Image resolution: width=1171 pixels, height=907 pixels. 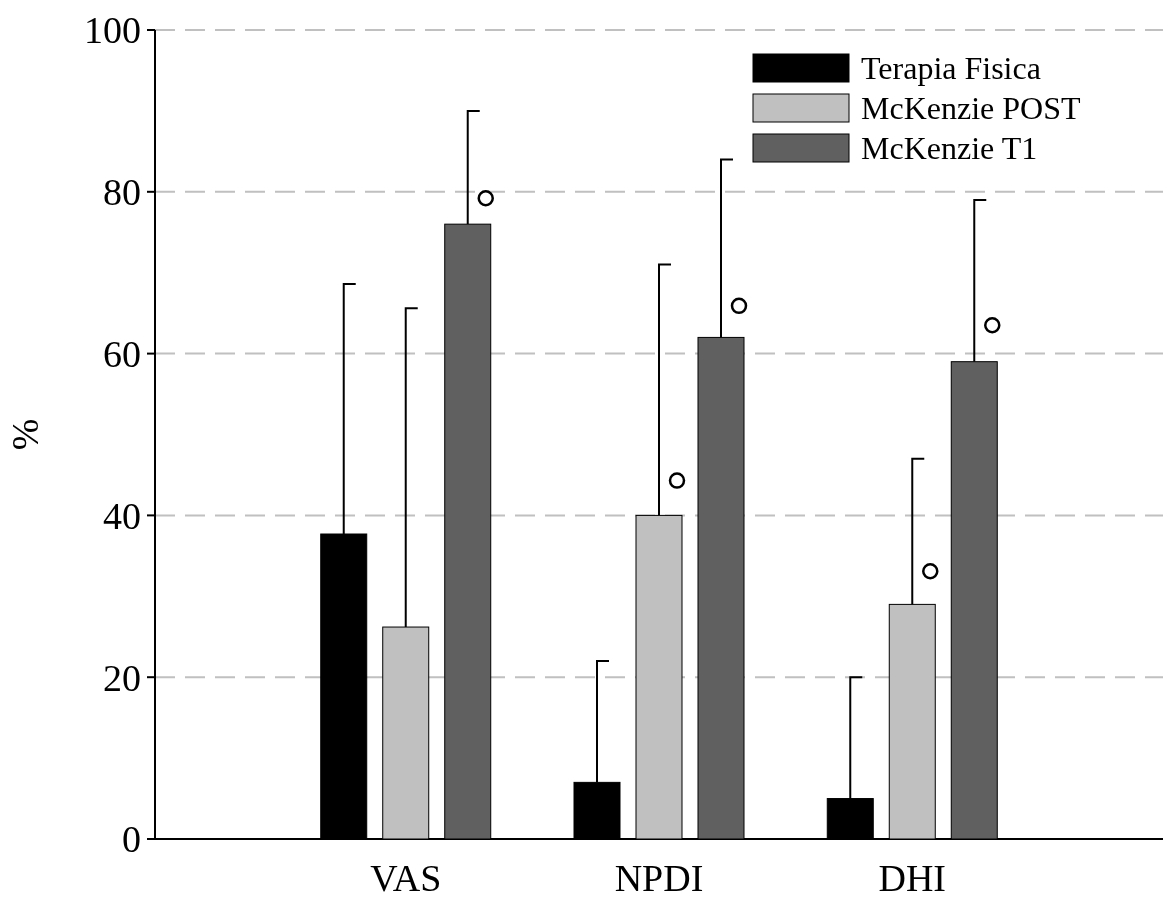 I want to click on y-tick-label: 20, so click(x=122, y=677).